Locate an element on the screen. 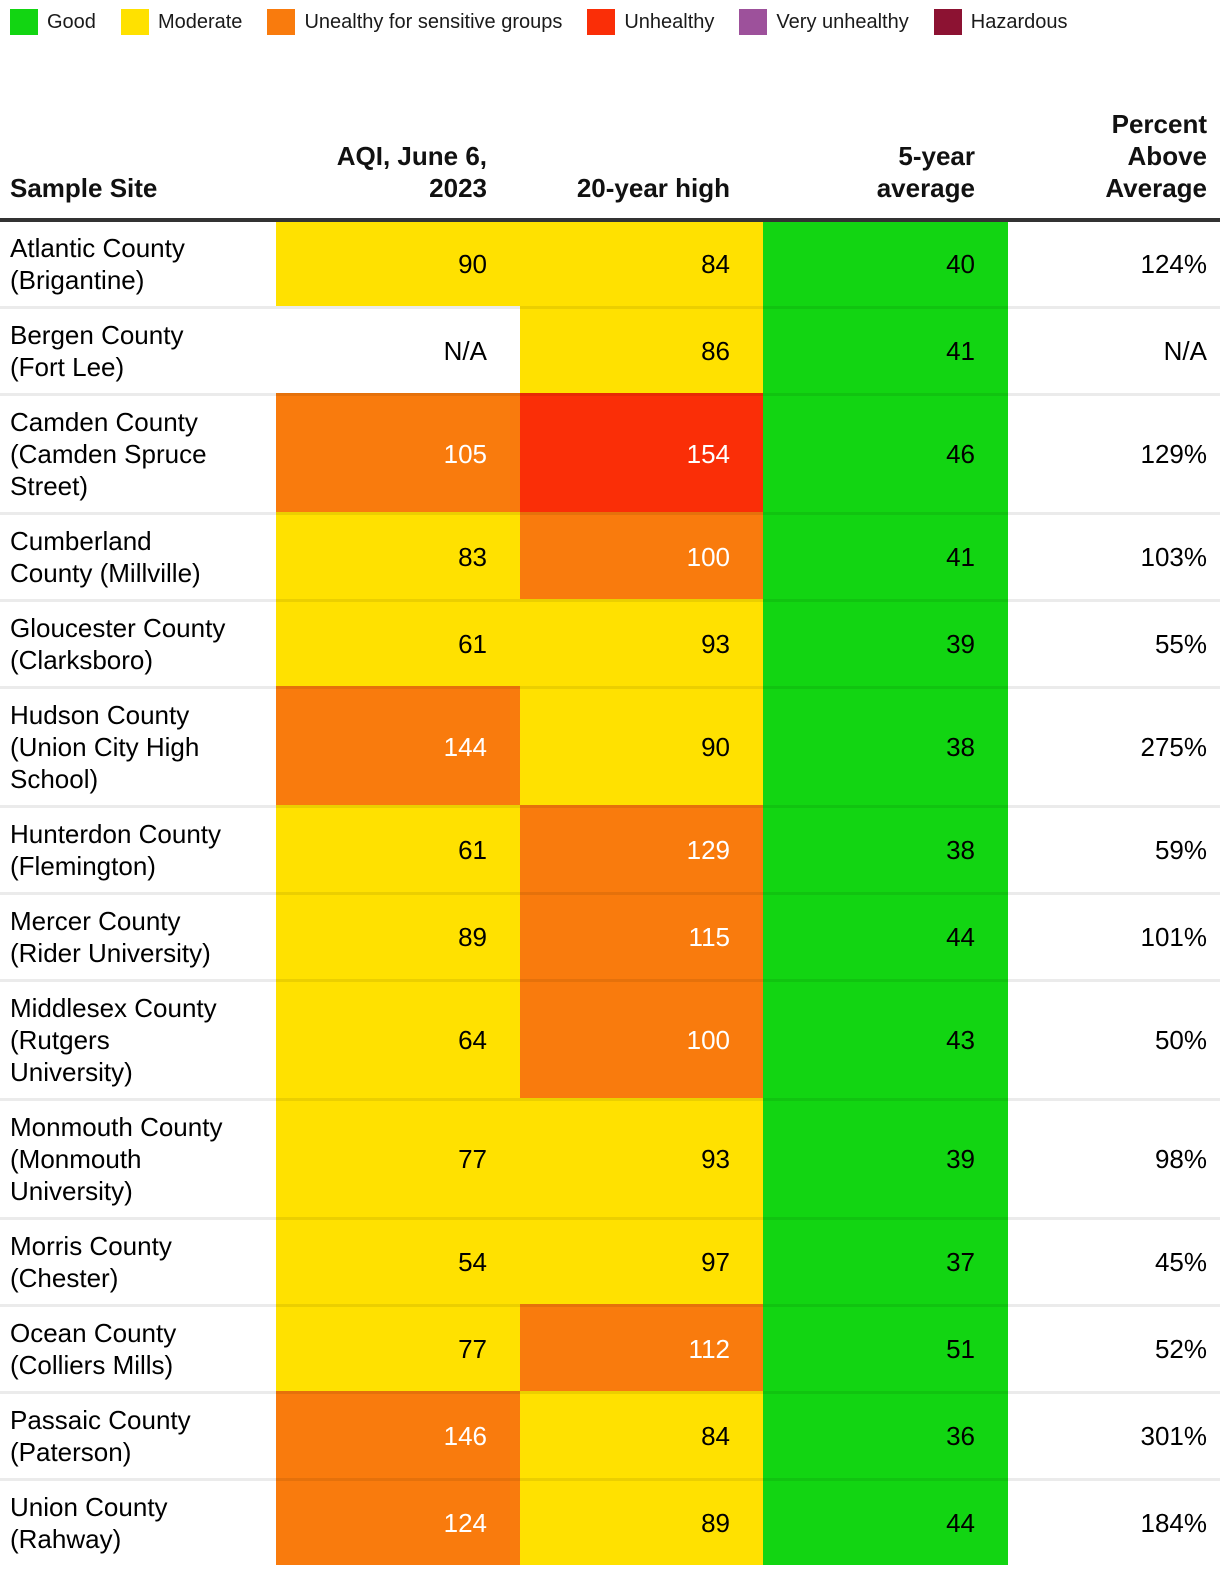  high-cell: 129 is located at coordinates (641, 848).